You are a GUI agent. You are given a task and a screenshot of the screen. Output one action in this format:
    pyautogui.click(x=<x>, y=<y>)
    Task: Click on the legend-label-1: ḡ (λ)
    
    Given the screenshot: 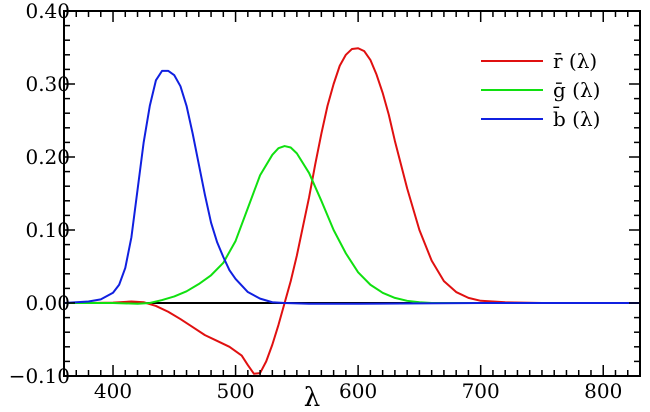 What is the action you would take?
    pyautogui.click(x=576, y=90)
    